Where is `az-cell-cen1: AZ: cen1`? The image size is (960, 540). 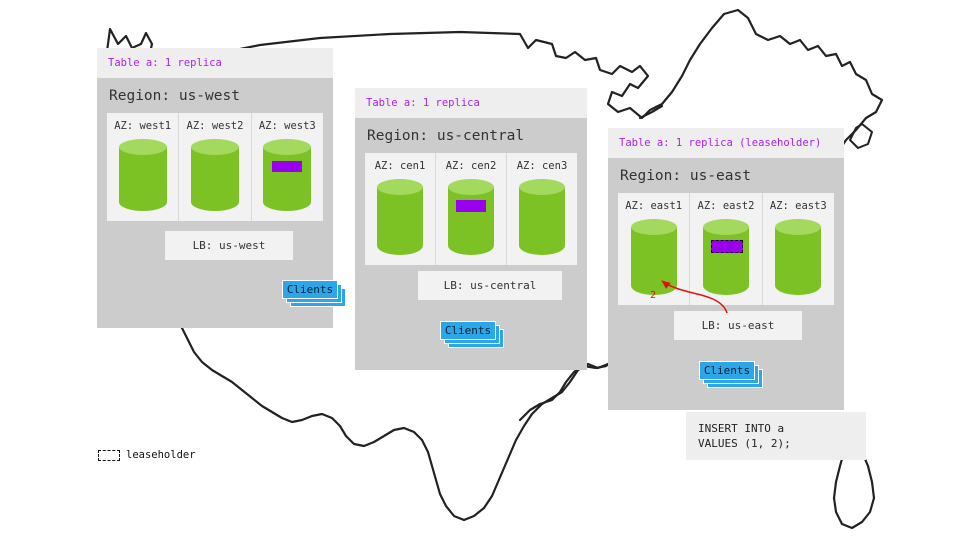
az-cell-cen1: AZ: cen1 is located at coordinates (400, 209).